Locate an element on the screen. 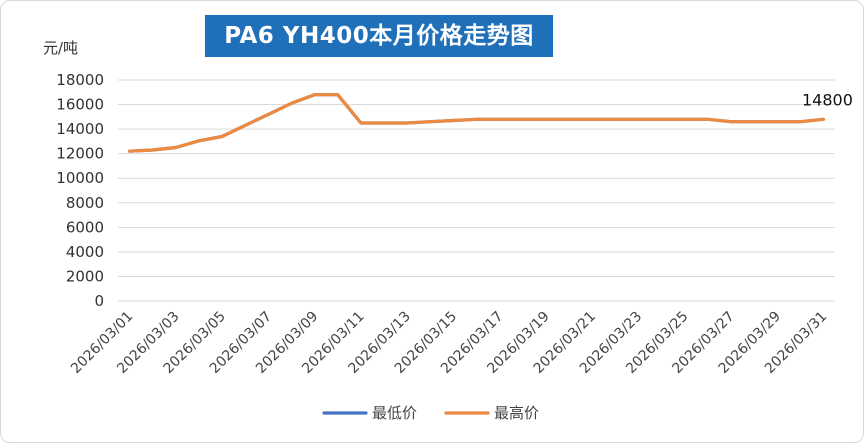 This screenshot has width=864, height=443. data-labels: 14800 is located at coordinates (827, 99).